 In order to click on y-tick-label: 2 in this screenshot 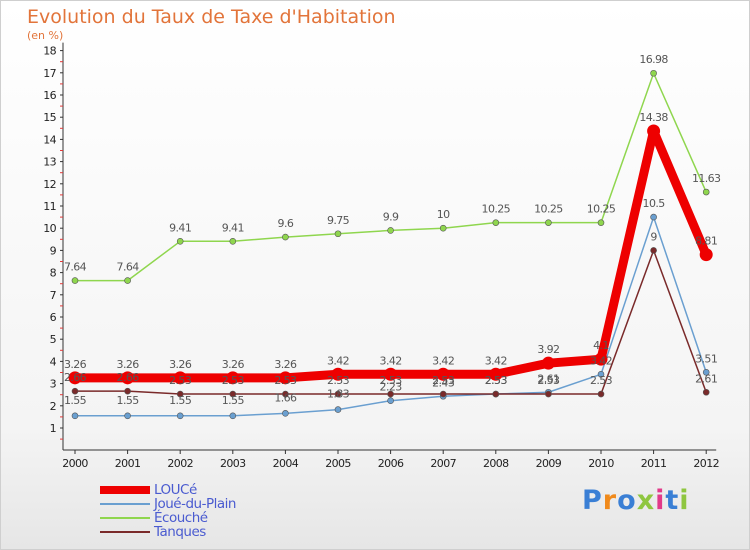, I will do `click(53, 406)`.